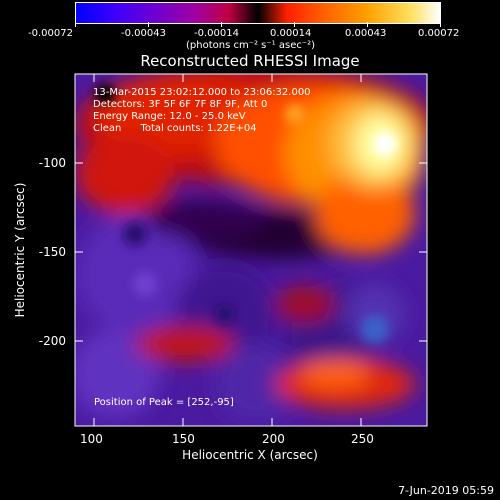 Image resolution: width=500 pixels, height=500 pixels. Describe the element at coordinates (258, 25) in the screenshot. I see `colorbar-ticks` at that location.